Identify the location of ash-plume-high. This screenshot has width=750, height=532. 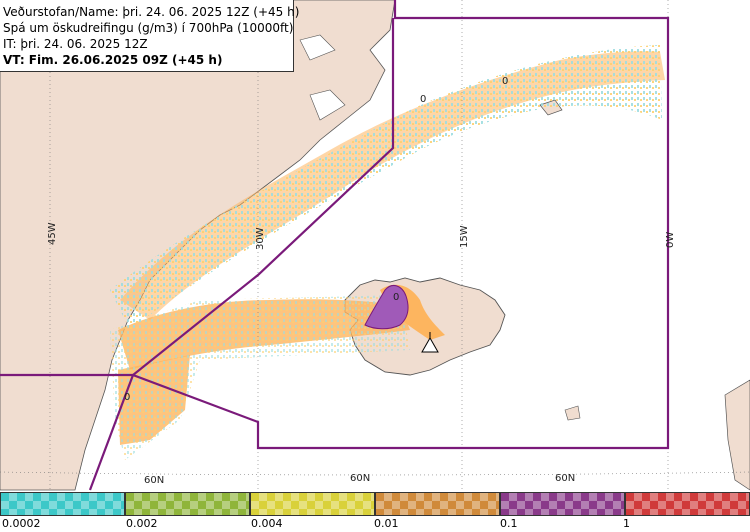
(386, 307).